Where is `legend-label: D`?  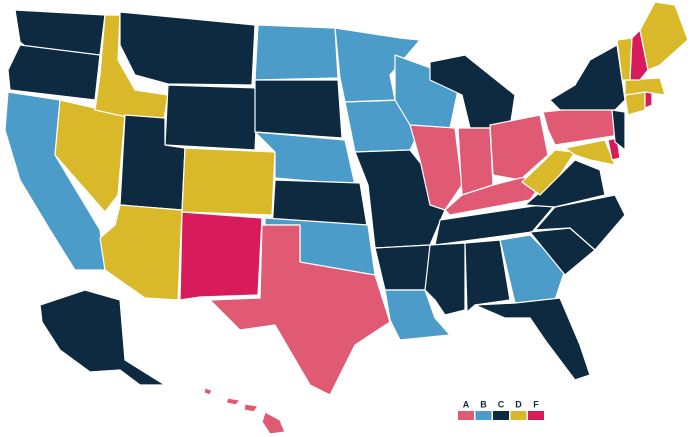
legend-label: D is located at coordinates (518, 404).